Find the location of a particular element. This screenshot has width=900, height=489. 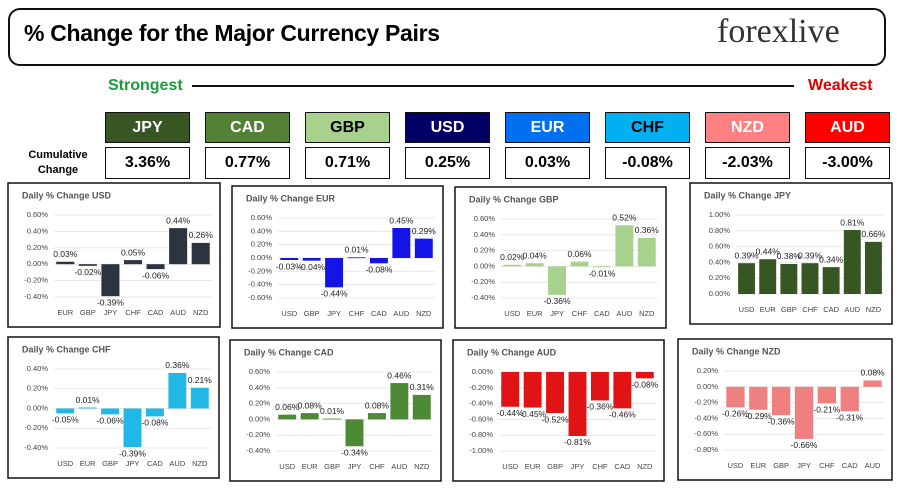

y-tick-label: -0.60% is located at coordinates (706, 433).